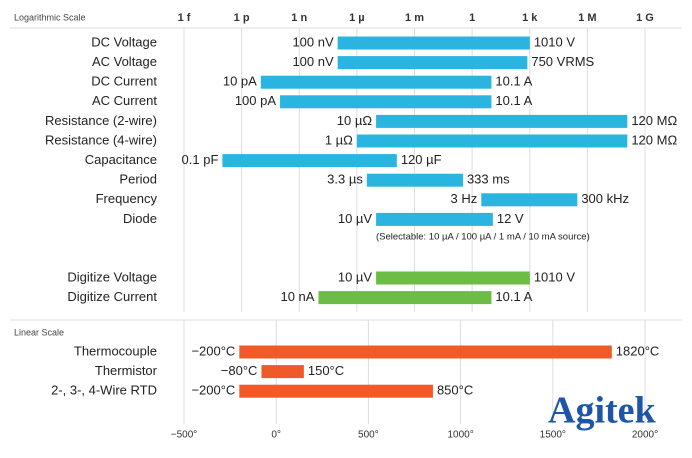  Describe the element at coordinates (510, 218) in the screenshot. I see `high-label: 12 V` at that location.